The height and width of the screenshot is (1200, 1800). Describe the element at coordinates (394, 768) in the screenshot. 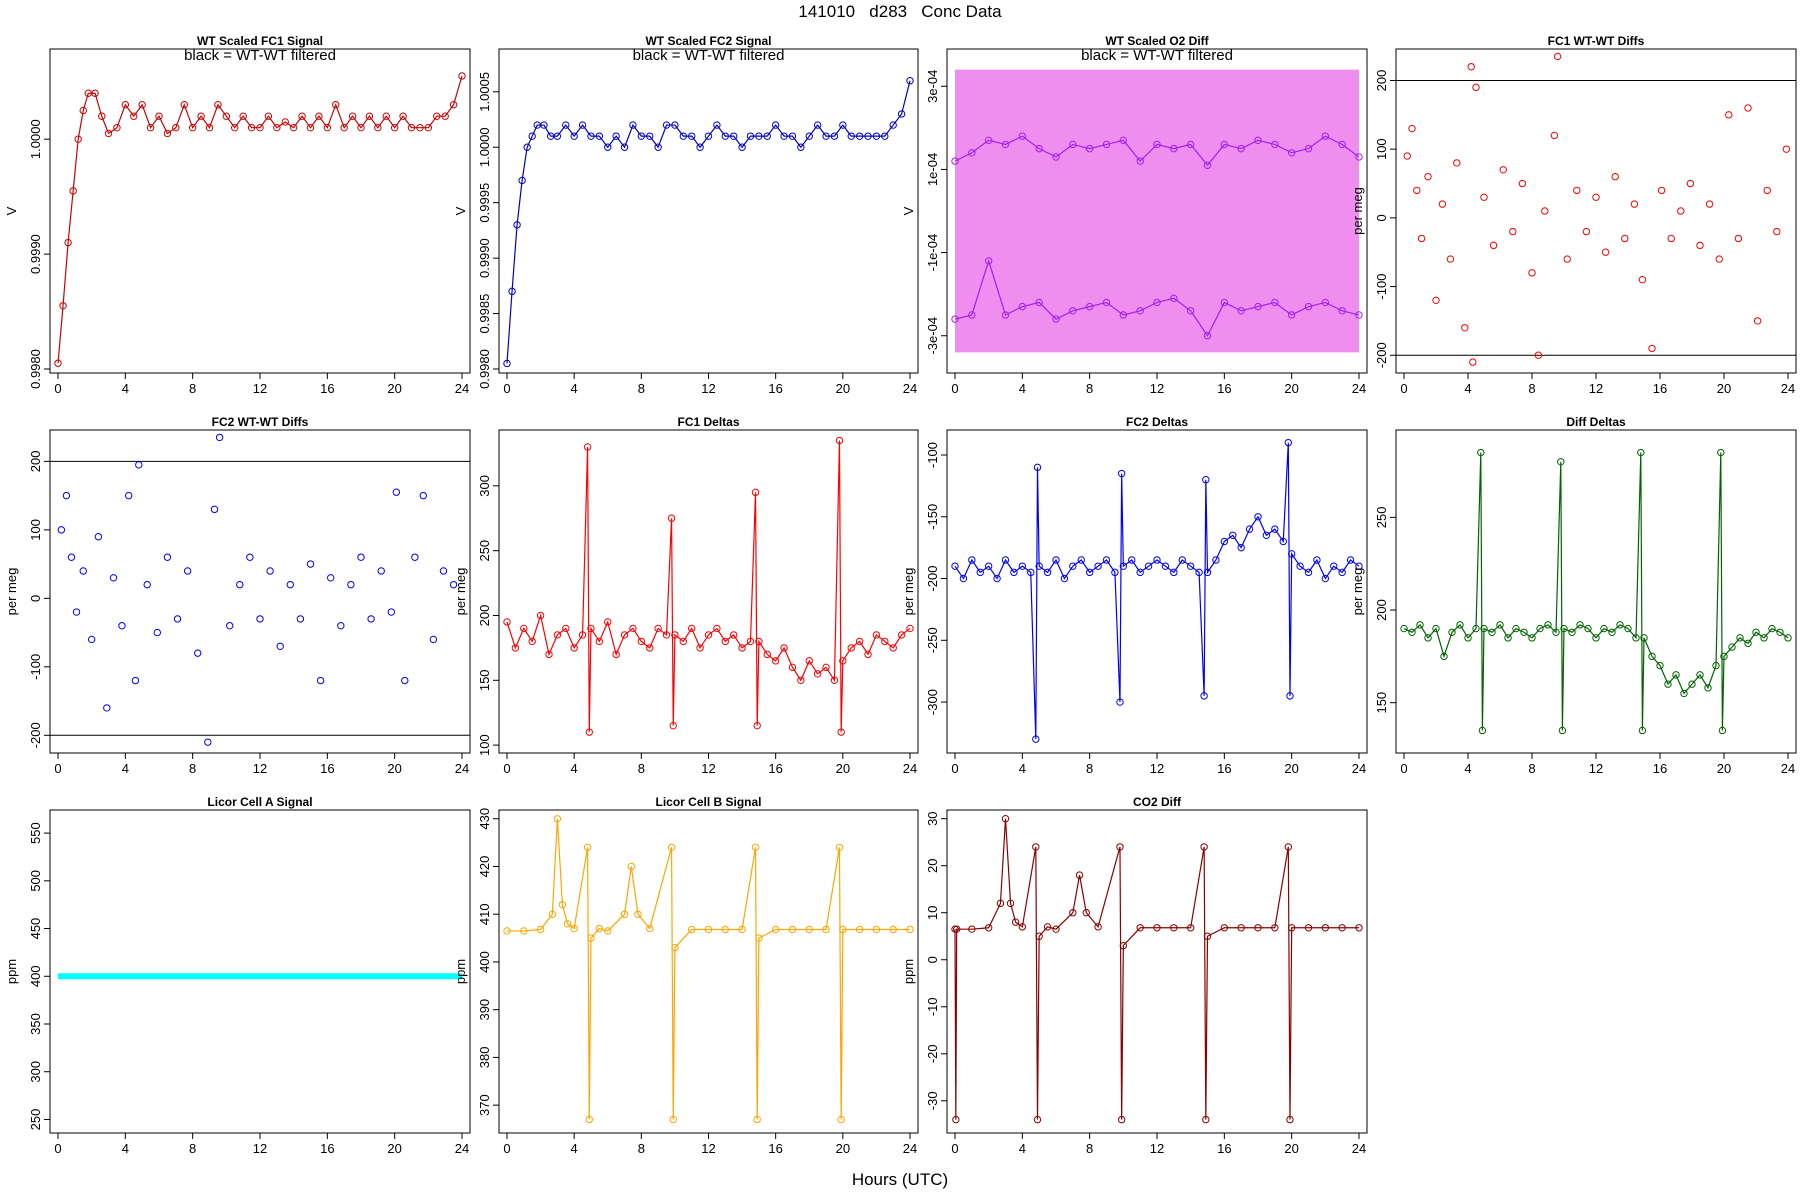

I see `x-tick-label: 20` at that location.